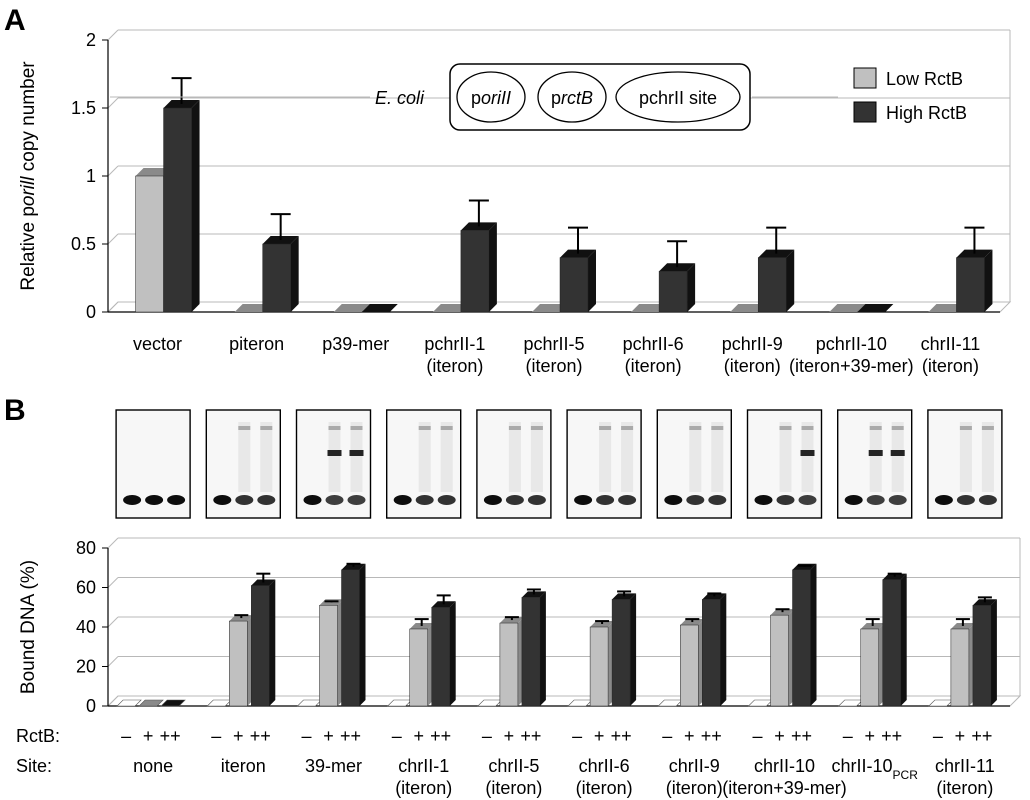 The image size is (1030, 800). Describe the element at coordinates (474, 97) in the screenshot. I see `plasmid-inset: E. coli poriII prctB pchrII site` at that location.